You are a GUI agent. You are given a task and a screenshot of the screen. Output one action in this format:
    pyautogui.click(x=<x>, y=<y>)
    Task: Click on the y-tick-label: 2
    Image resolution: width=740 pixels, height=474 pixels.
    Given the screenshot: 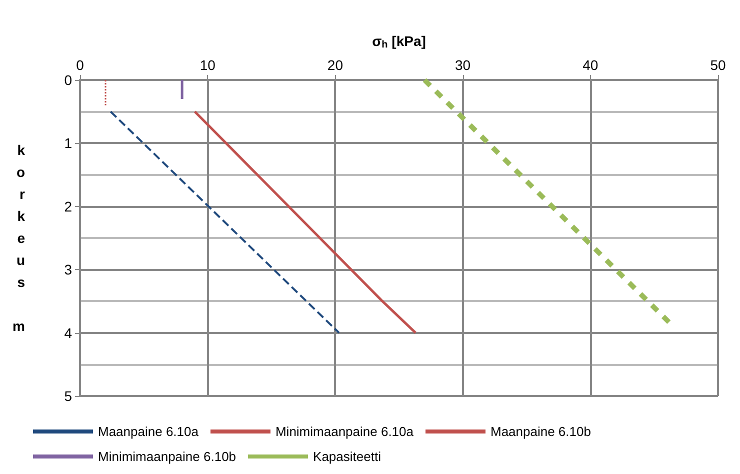 What is the action you would take?
    pyautogui.click(x=68, y=206)
    